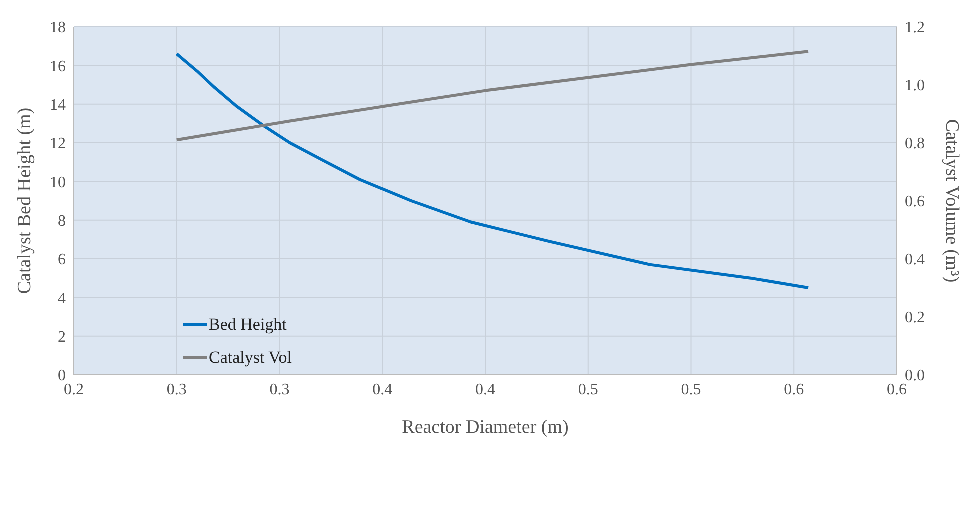 The image size is (977, 511). Describe the element at coordinates (58, 144) in the screenshot. I see `y-tick-label: 12` at that location.